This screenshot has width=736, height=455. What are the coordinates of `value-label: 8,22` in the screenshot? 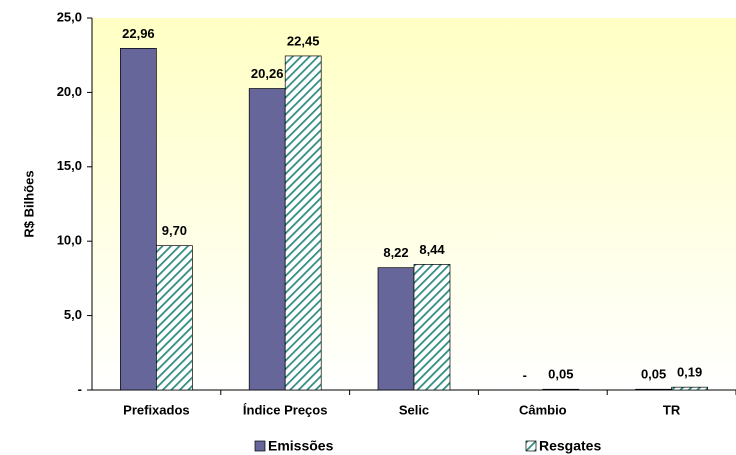 It's located at (395, 252).